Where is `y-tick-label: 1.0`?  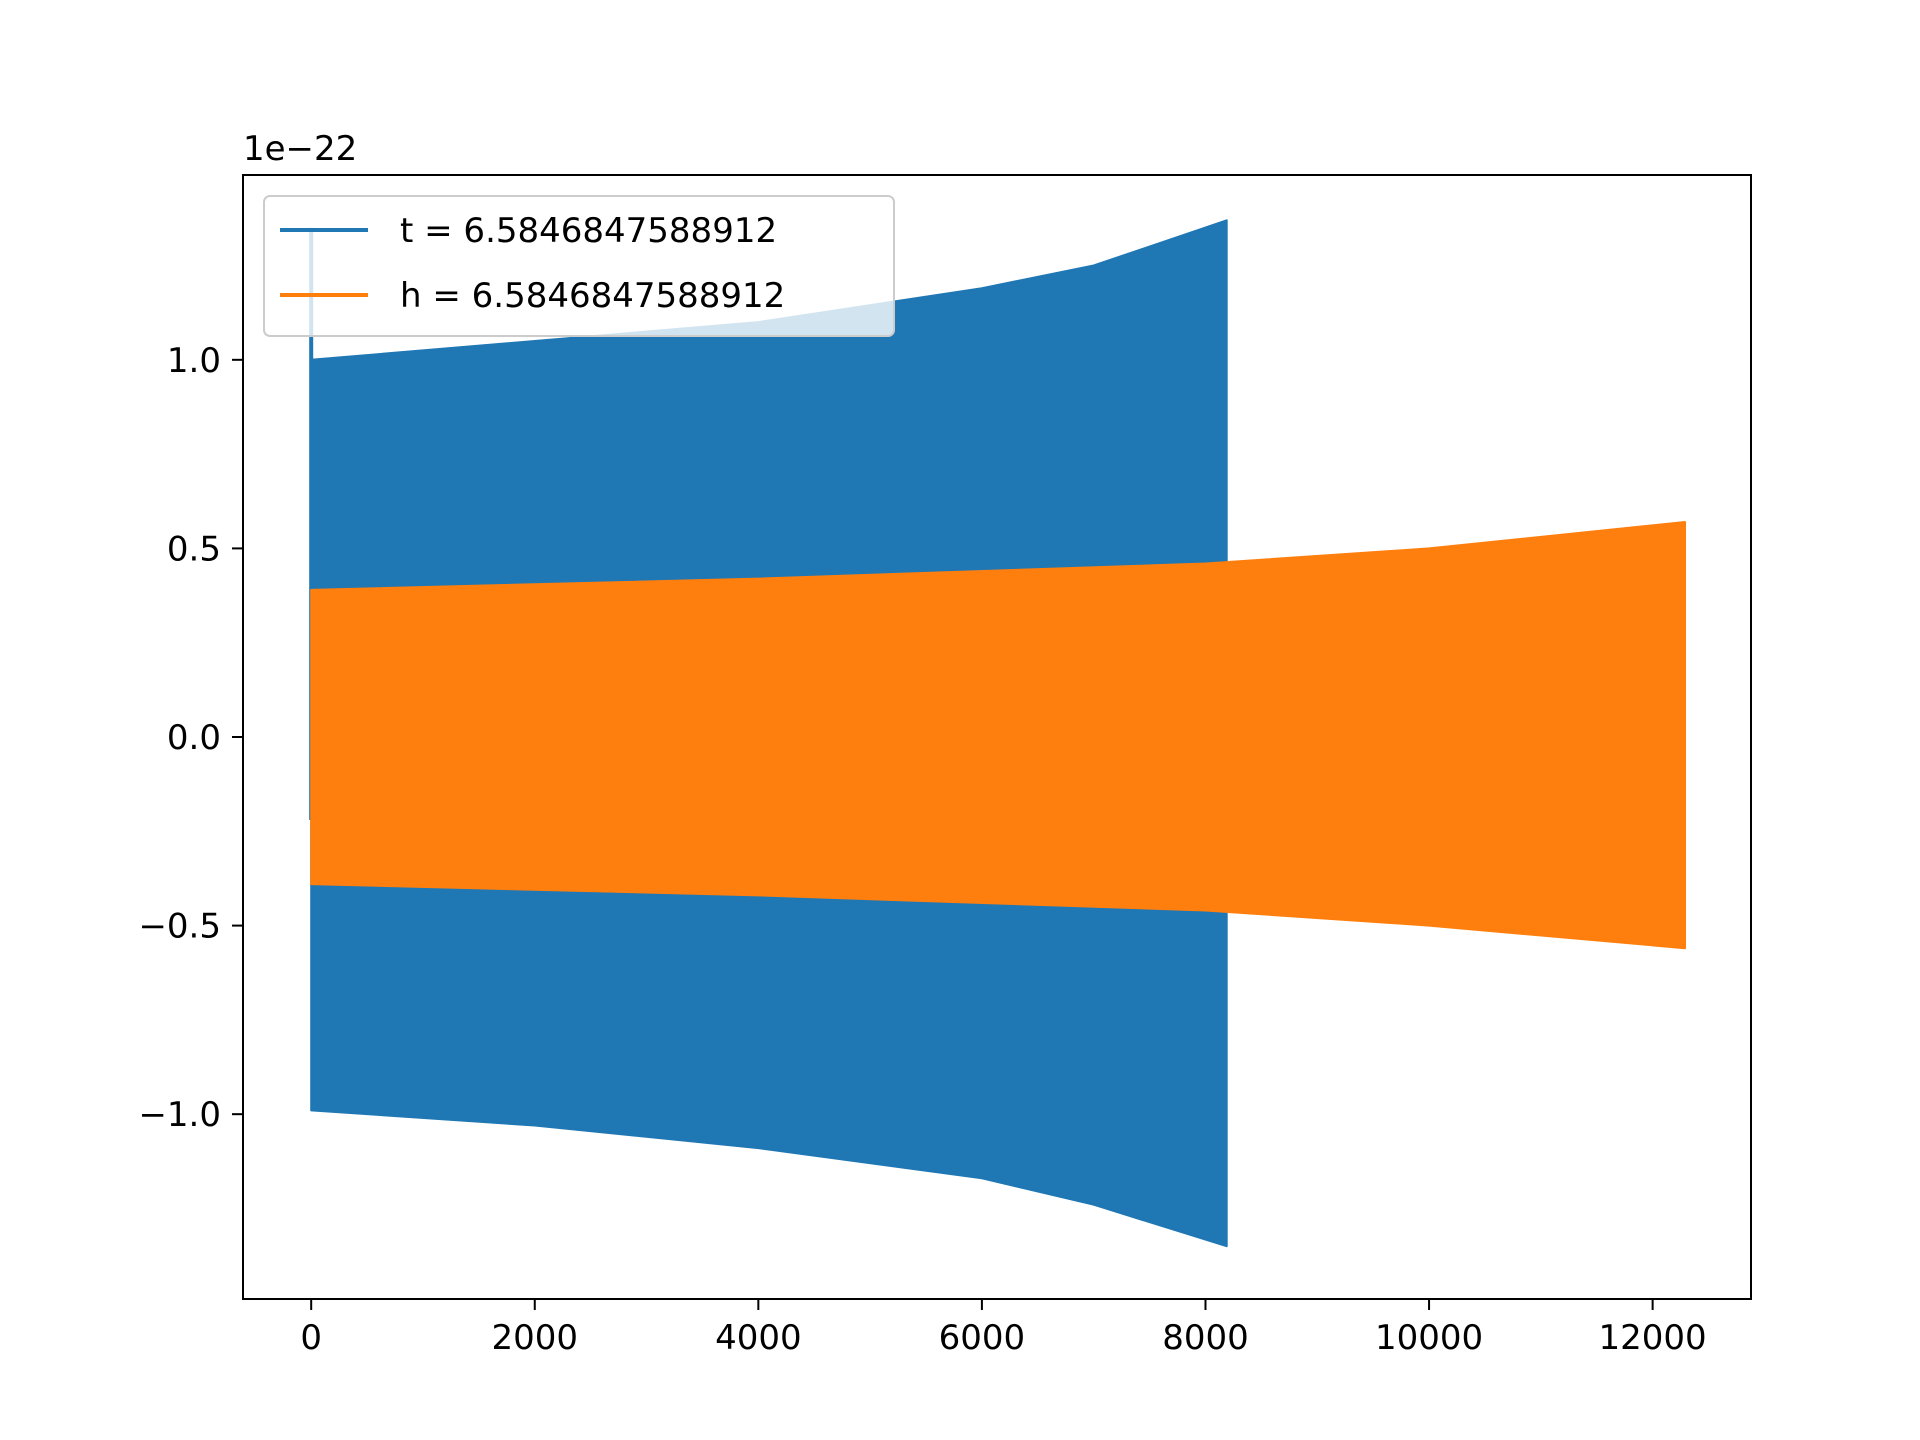 y-tick-label: 1.0 is located at coordinates (194, 361).